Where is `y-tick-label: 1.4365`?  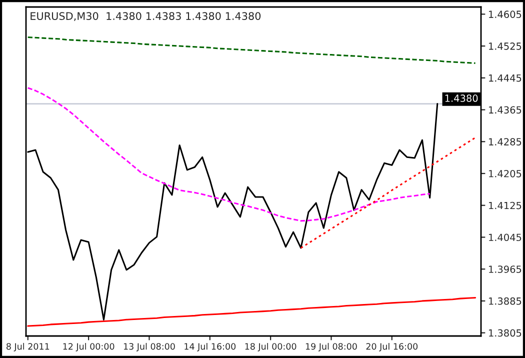 y-tick-label: 1.4365 is located at coordinates (505, 110).